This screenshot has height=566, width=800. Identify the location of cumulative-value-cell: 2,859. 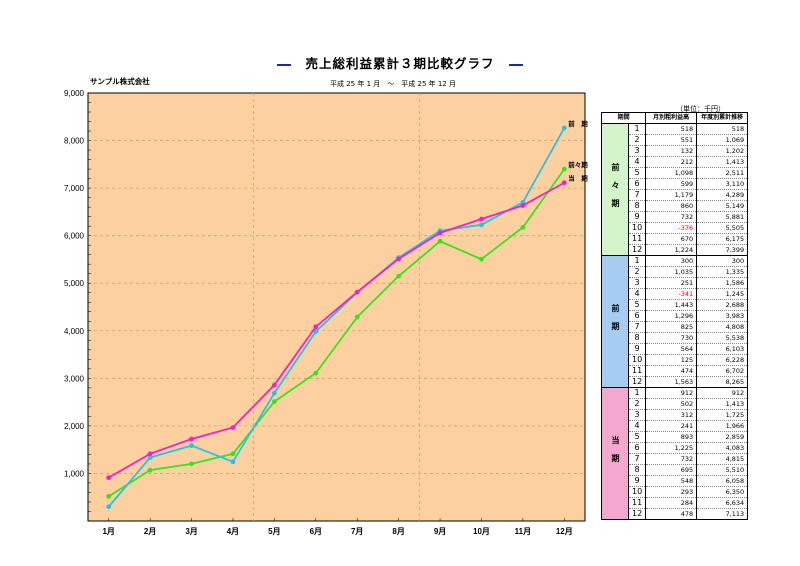
(722, 437).